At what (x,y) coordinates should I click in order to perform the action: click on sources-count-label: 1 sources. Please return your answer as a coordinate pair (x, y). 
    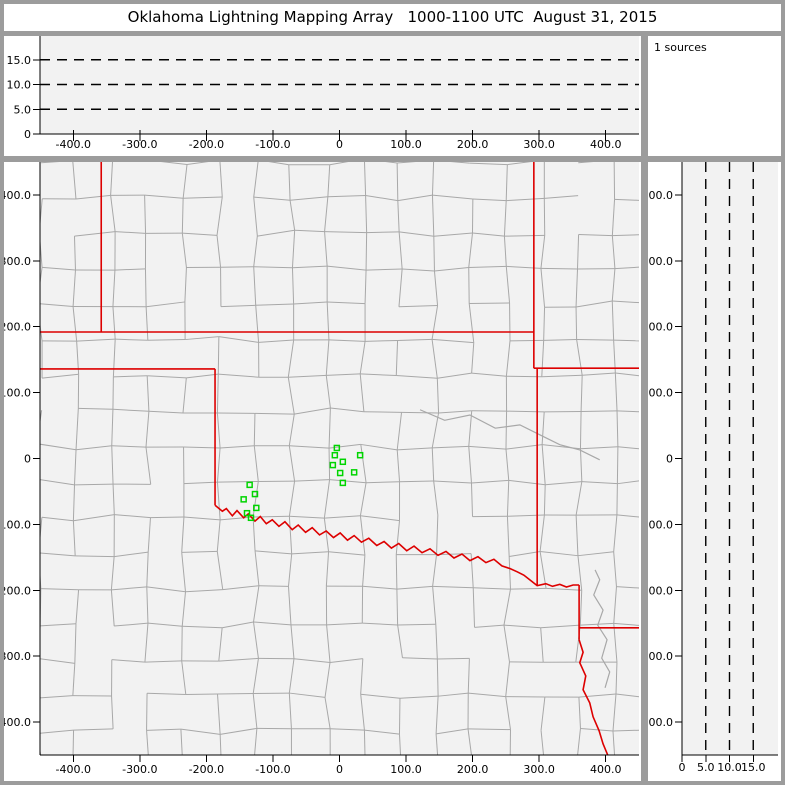
    Looking at the image, I should click on (680, 47).